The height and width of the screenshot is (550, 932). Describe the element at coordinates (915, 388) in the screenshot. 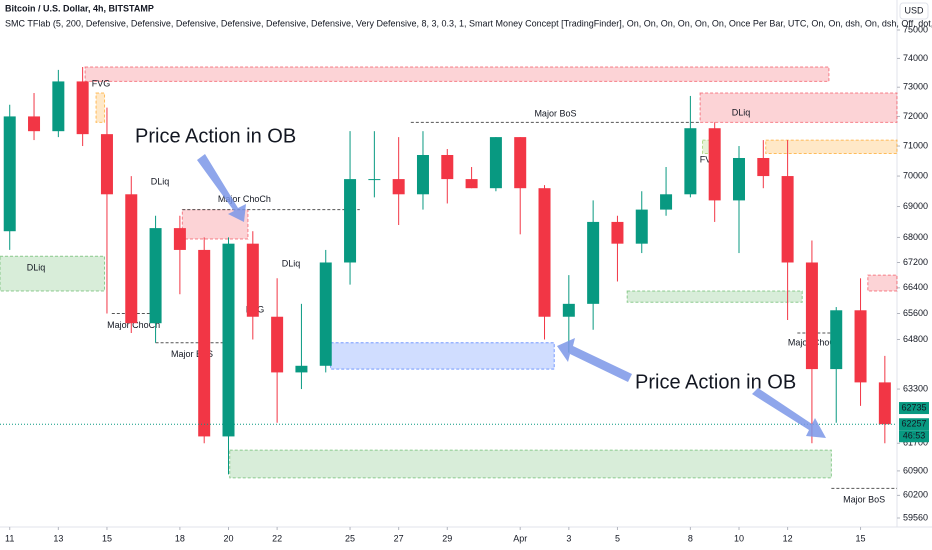

I see `y-tick-label: 63300` at that location.